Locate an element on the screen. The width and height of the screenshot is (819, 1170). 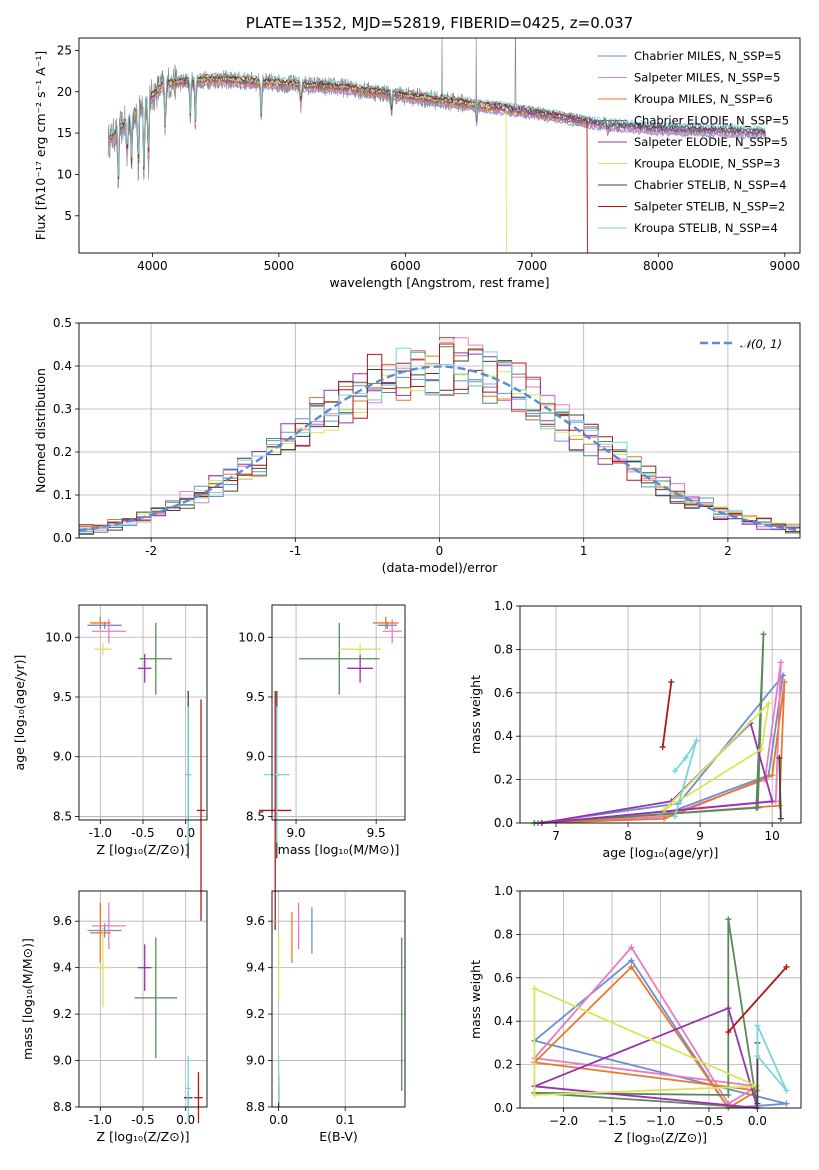
xtick-label-6-1: 0.1 is located at coordinates (345, 1120).